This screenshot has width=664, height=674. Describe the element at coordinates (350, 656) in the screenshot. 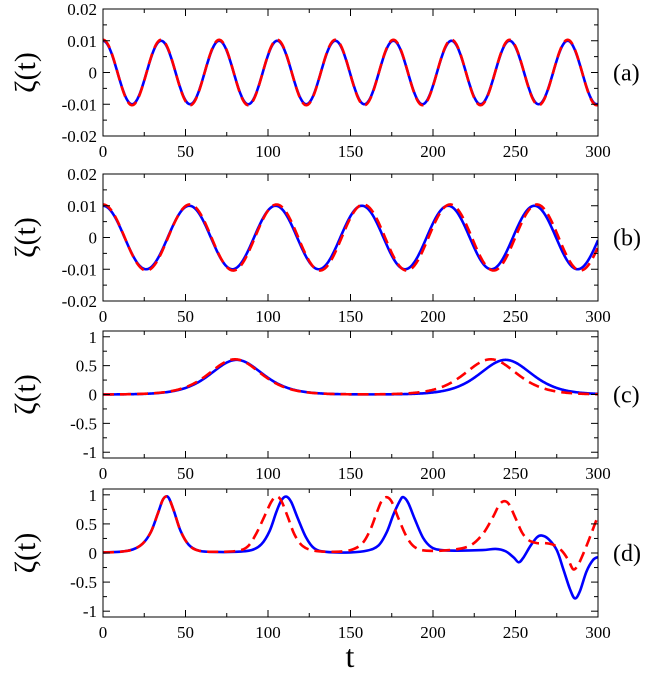

I see `x-axis-label: t` at that location.